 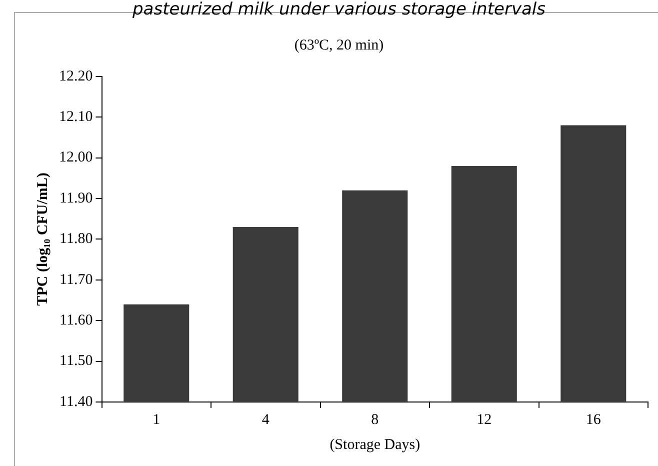 I want to click on y-tick-label: 11.50, so click(x=76, y=361).